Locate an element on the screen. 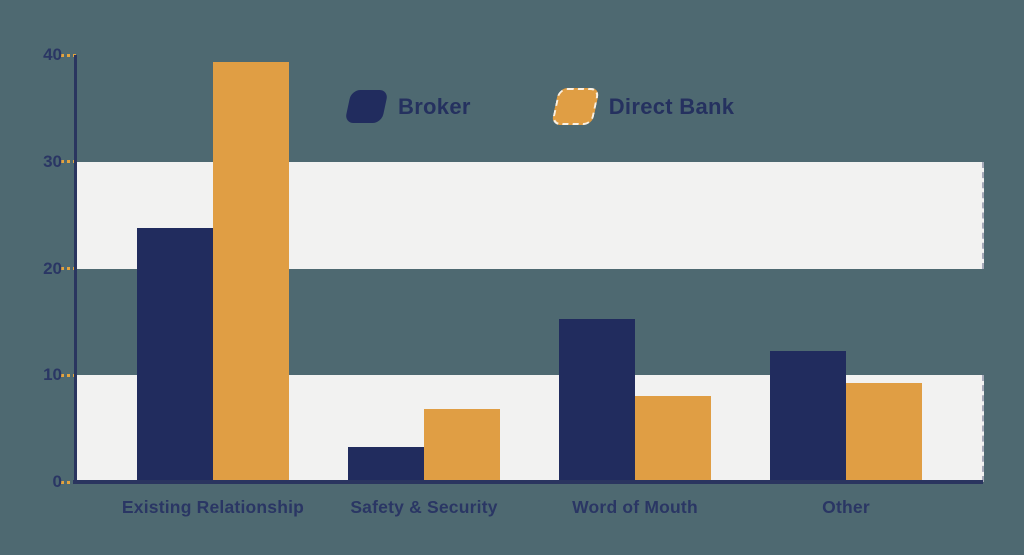  bar-direct-bank-other is located at coordinates (884, 432).